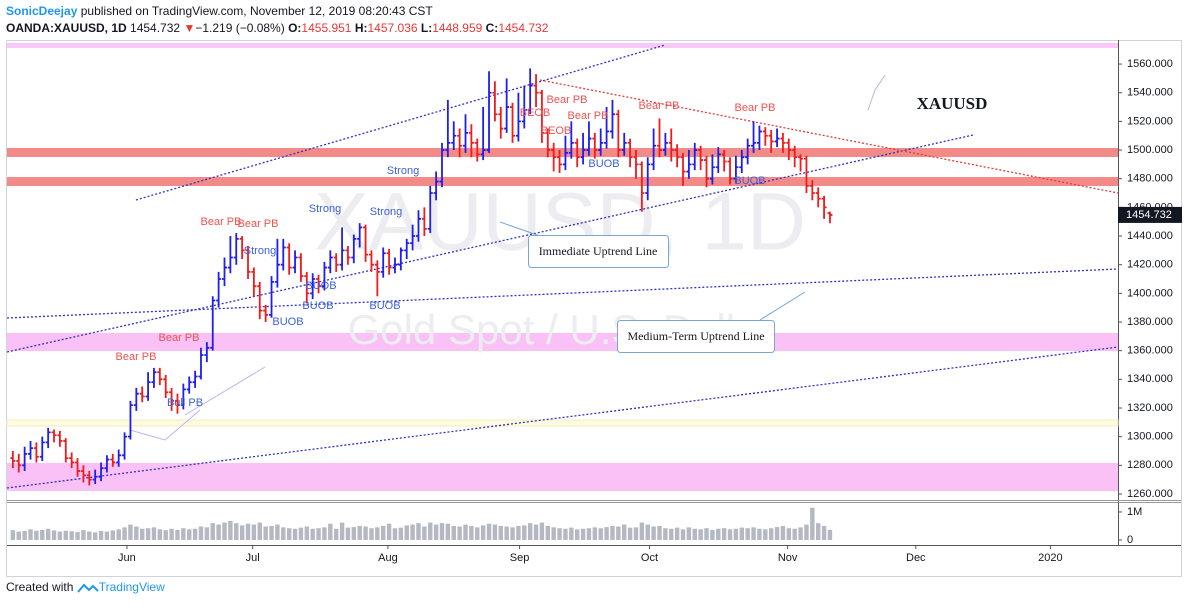 The height and width of the screenshot is (607, 1188). Describe the element at coordinates (457, 28) in the screenshot. I see `l: 1448.959` at that location.